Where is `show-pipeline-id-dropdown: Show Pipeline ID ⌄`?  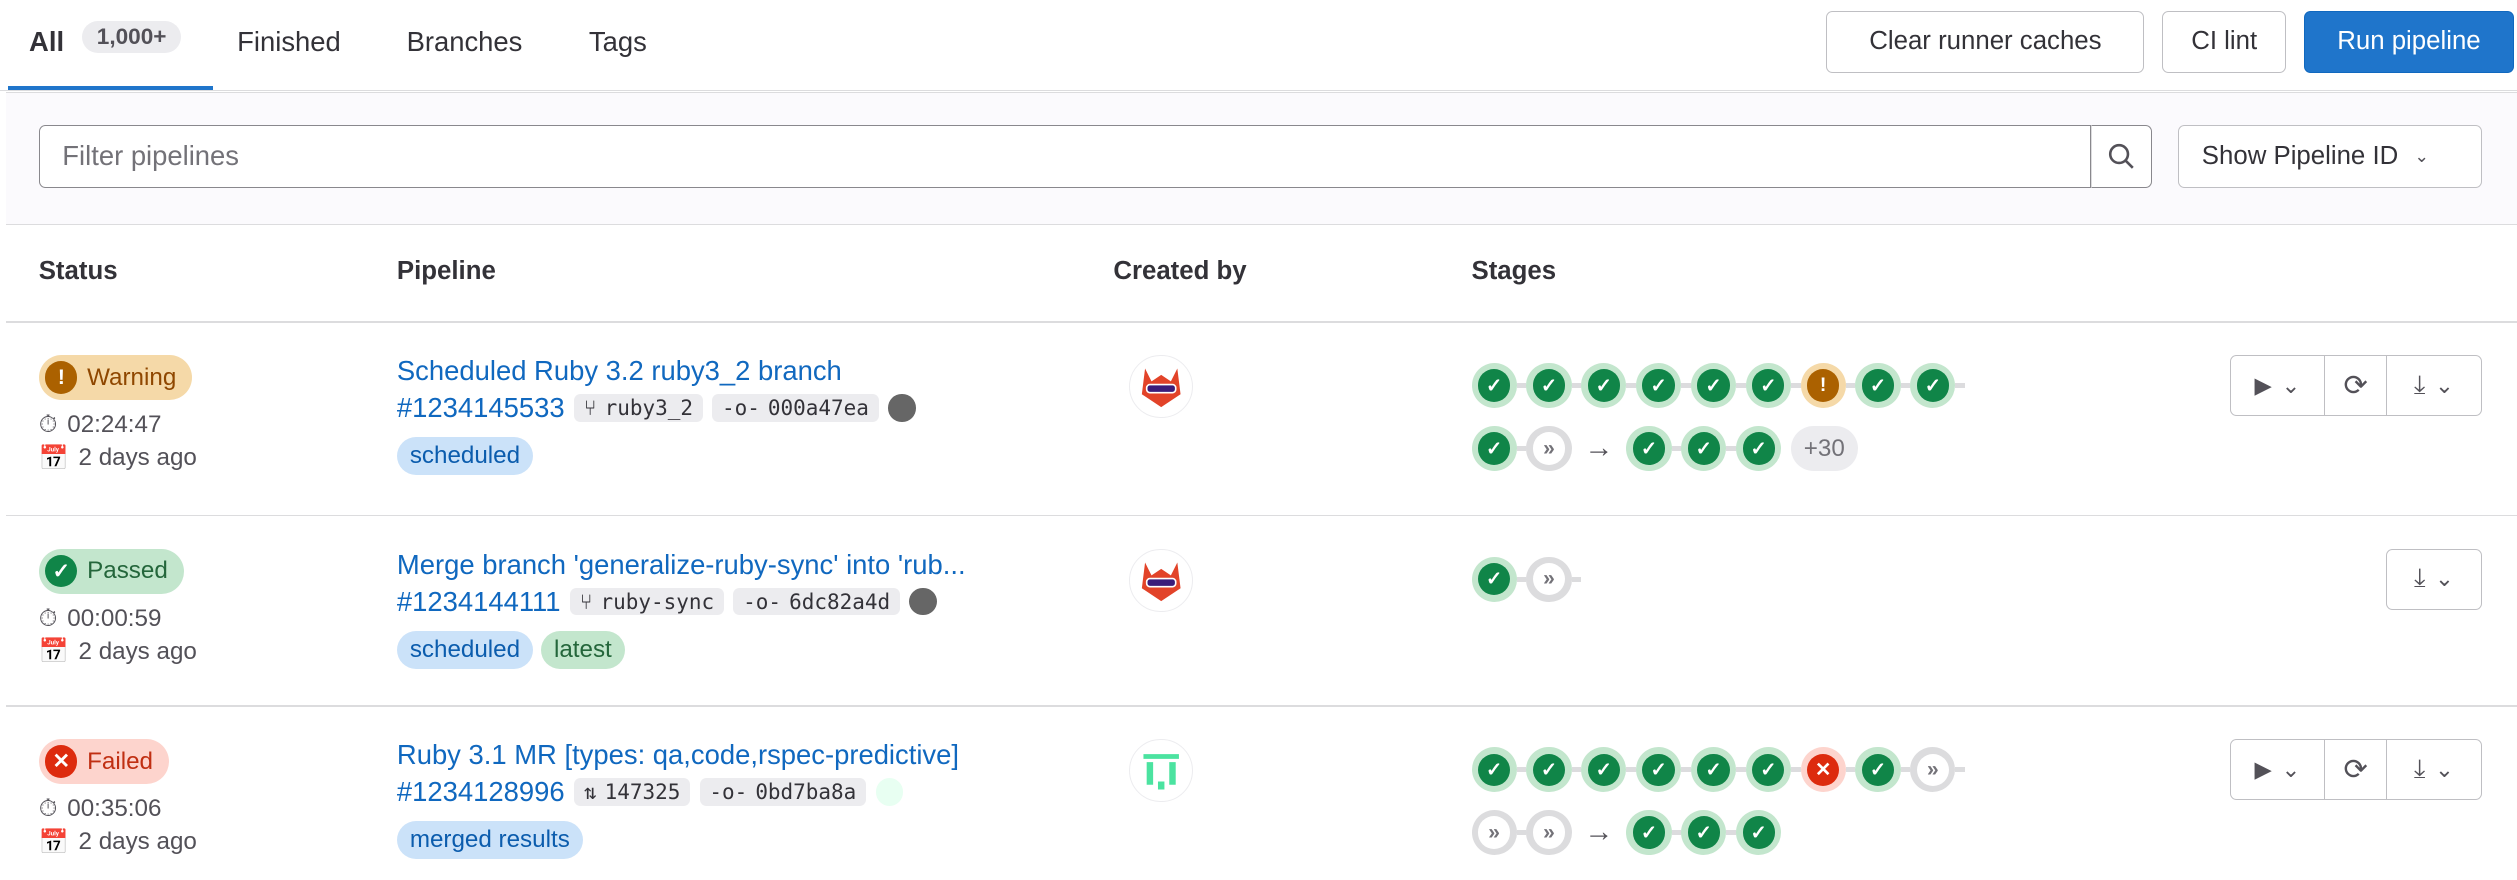
show-pipeline-id-dropdown: Show Pipeline ID ⌄ is located at coordinates (2330, 157).